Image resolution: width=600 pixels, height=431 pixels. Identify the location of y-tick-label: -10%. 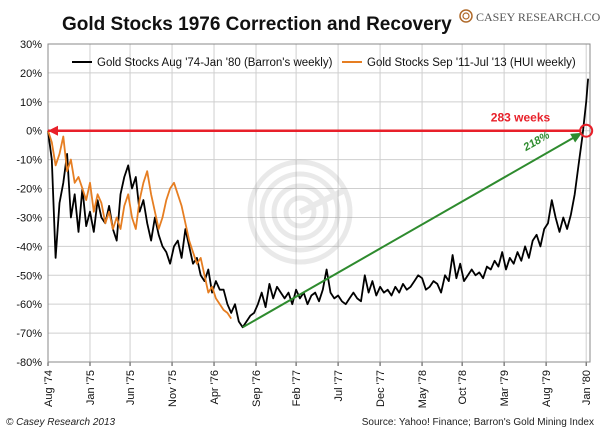
(29, 161).